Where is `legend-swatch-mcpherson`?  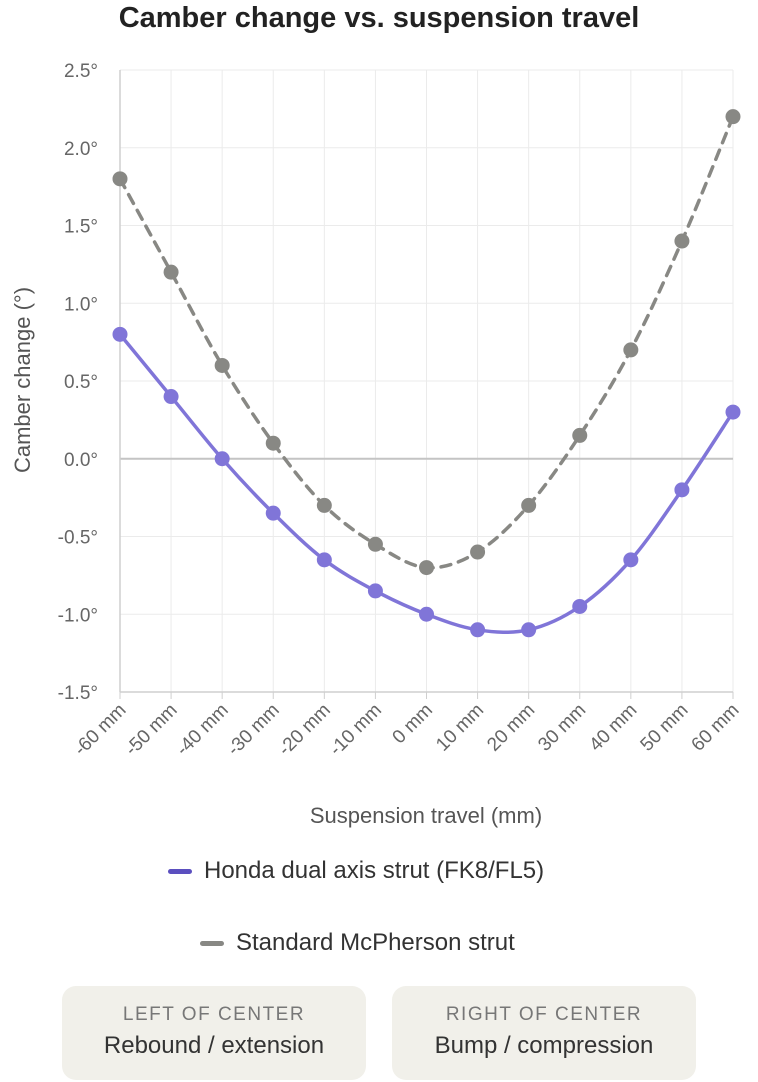 legend-swatch-mcpherson is located at coordinates (212, 943).